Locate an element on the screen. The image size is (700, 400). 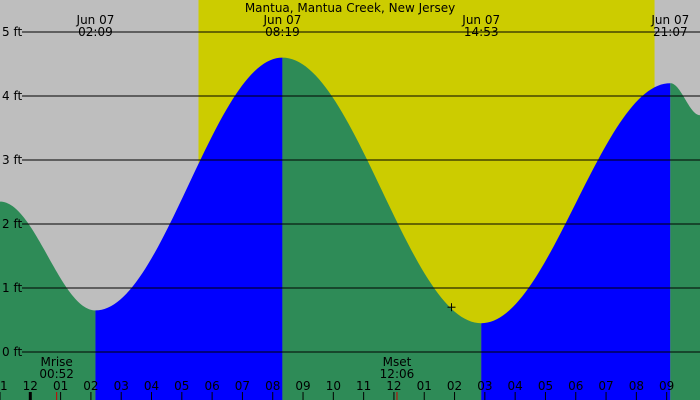
moon-event-time: 12:06 is located at coordinates (397, 374).